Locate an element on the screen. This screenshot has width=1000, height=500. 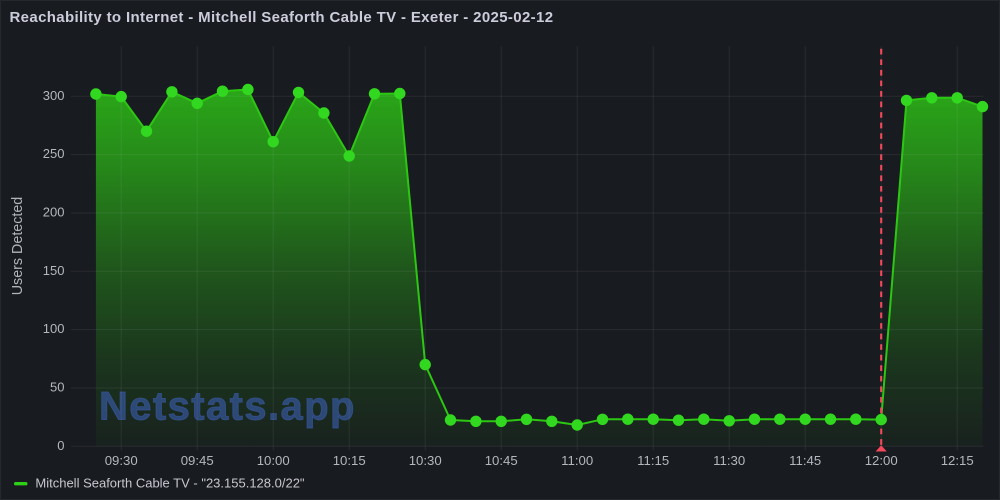
svg-text: 09:45 is located at coordinates (197, 460).